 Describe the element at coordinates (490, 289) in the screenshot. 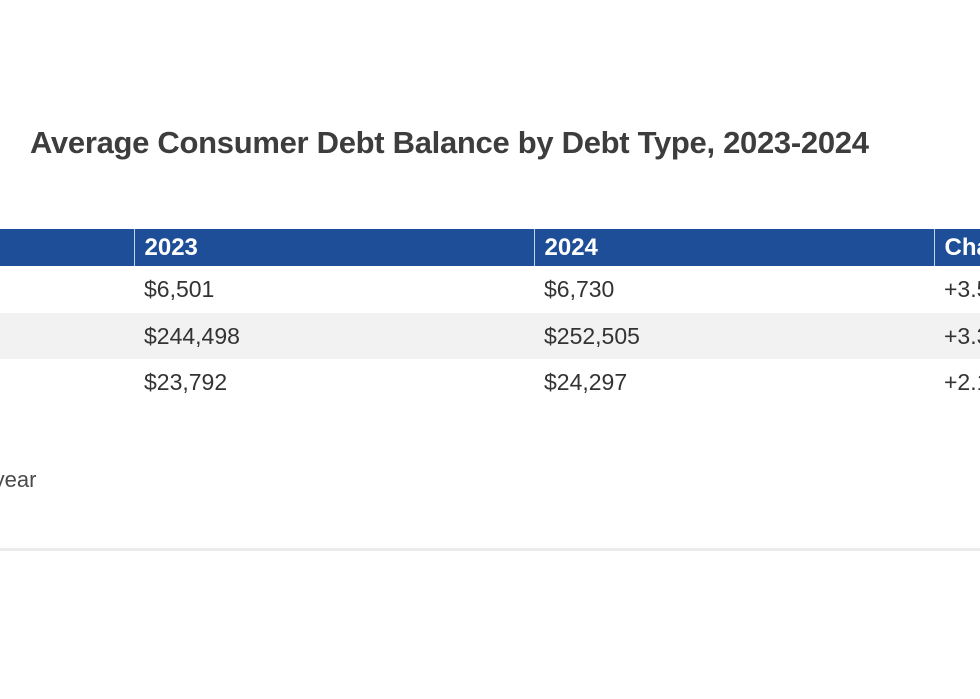

I see `table-row-credit-card: $6,501 $6,730 +3.5%` at that location.